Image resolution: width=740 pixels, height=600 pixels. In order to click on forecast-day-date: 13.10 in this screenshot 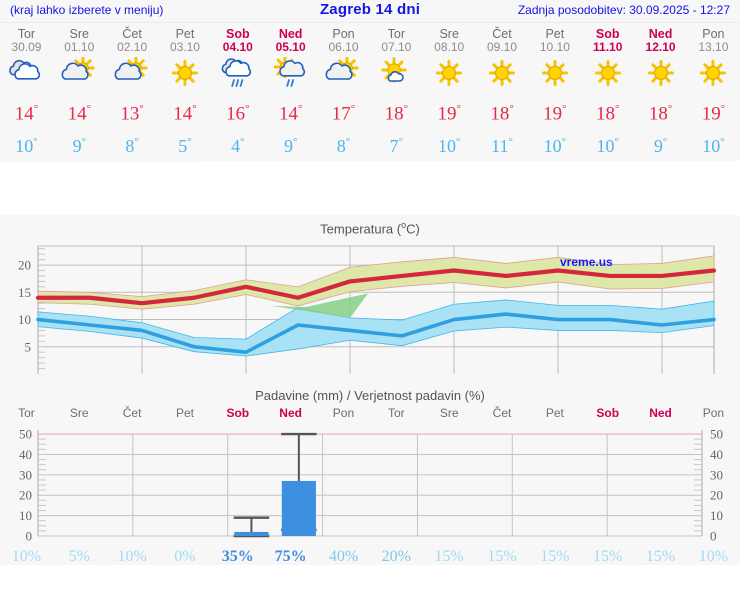, I will do `click(713, 47)`.